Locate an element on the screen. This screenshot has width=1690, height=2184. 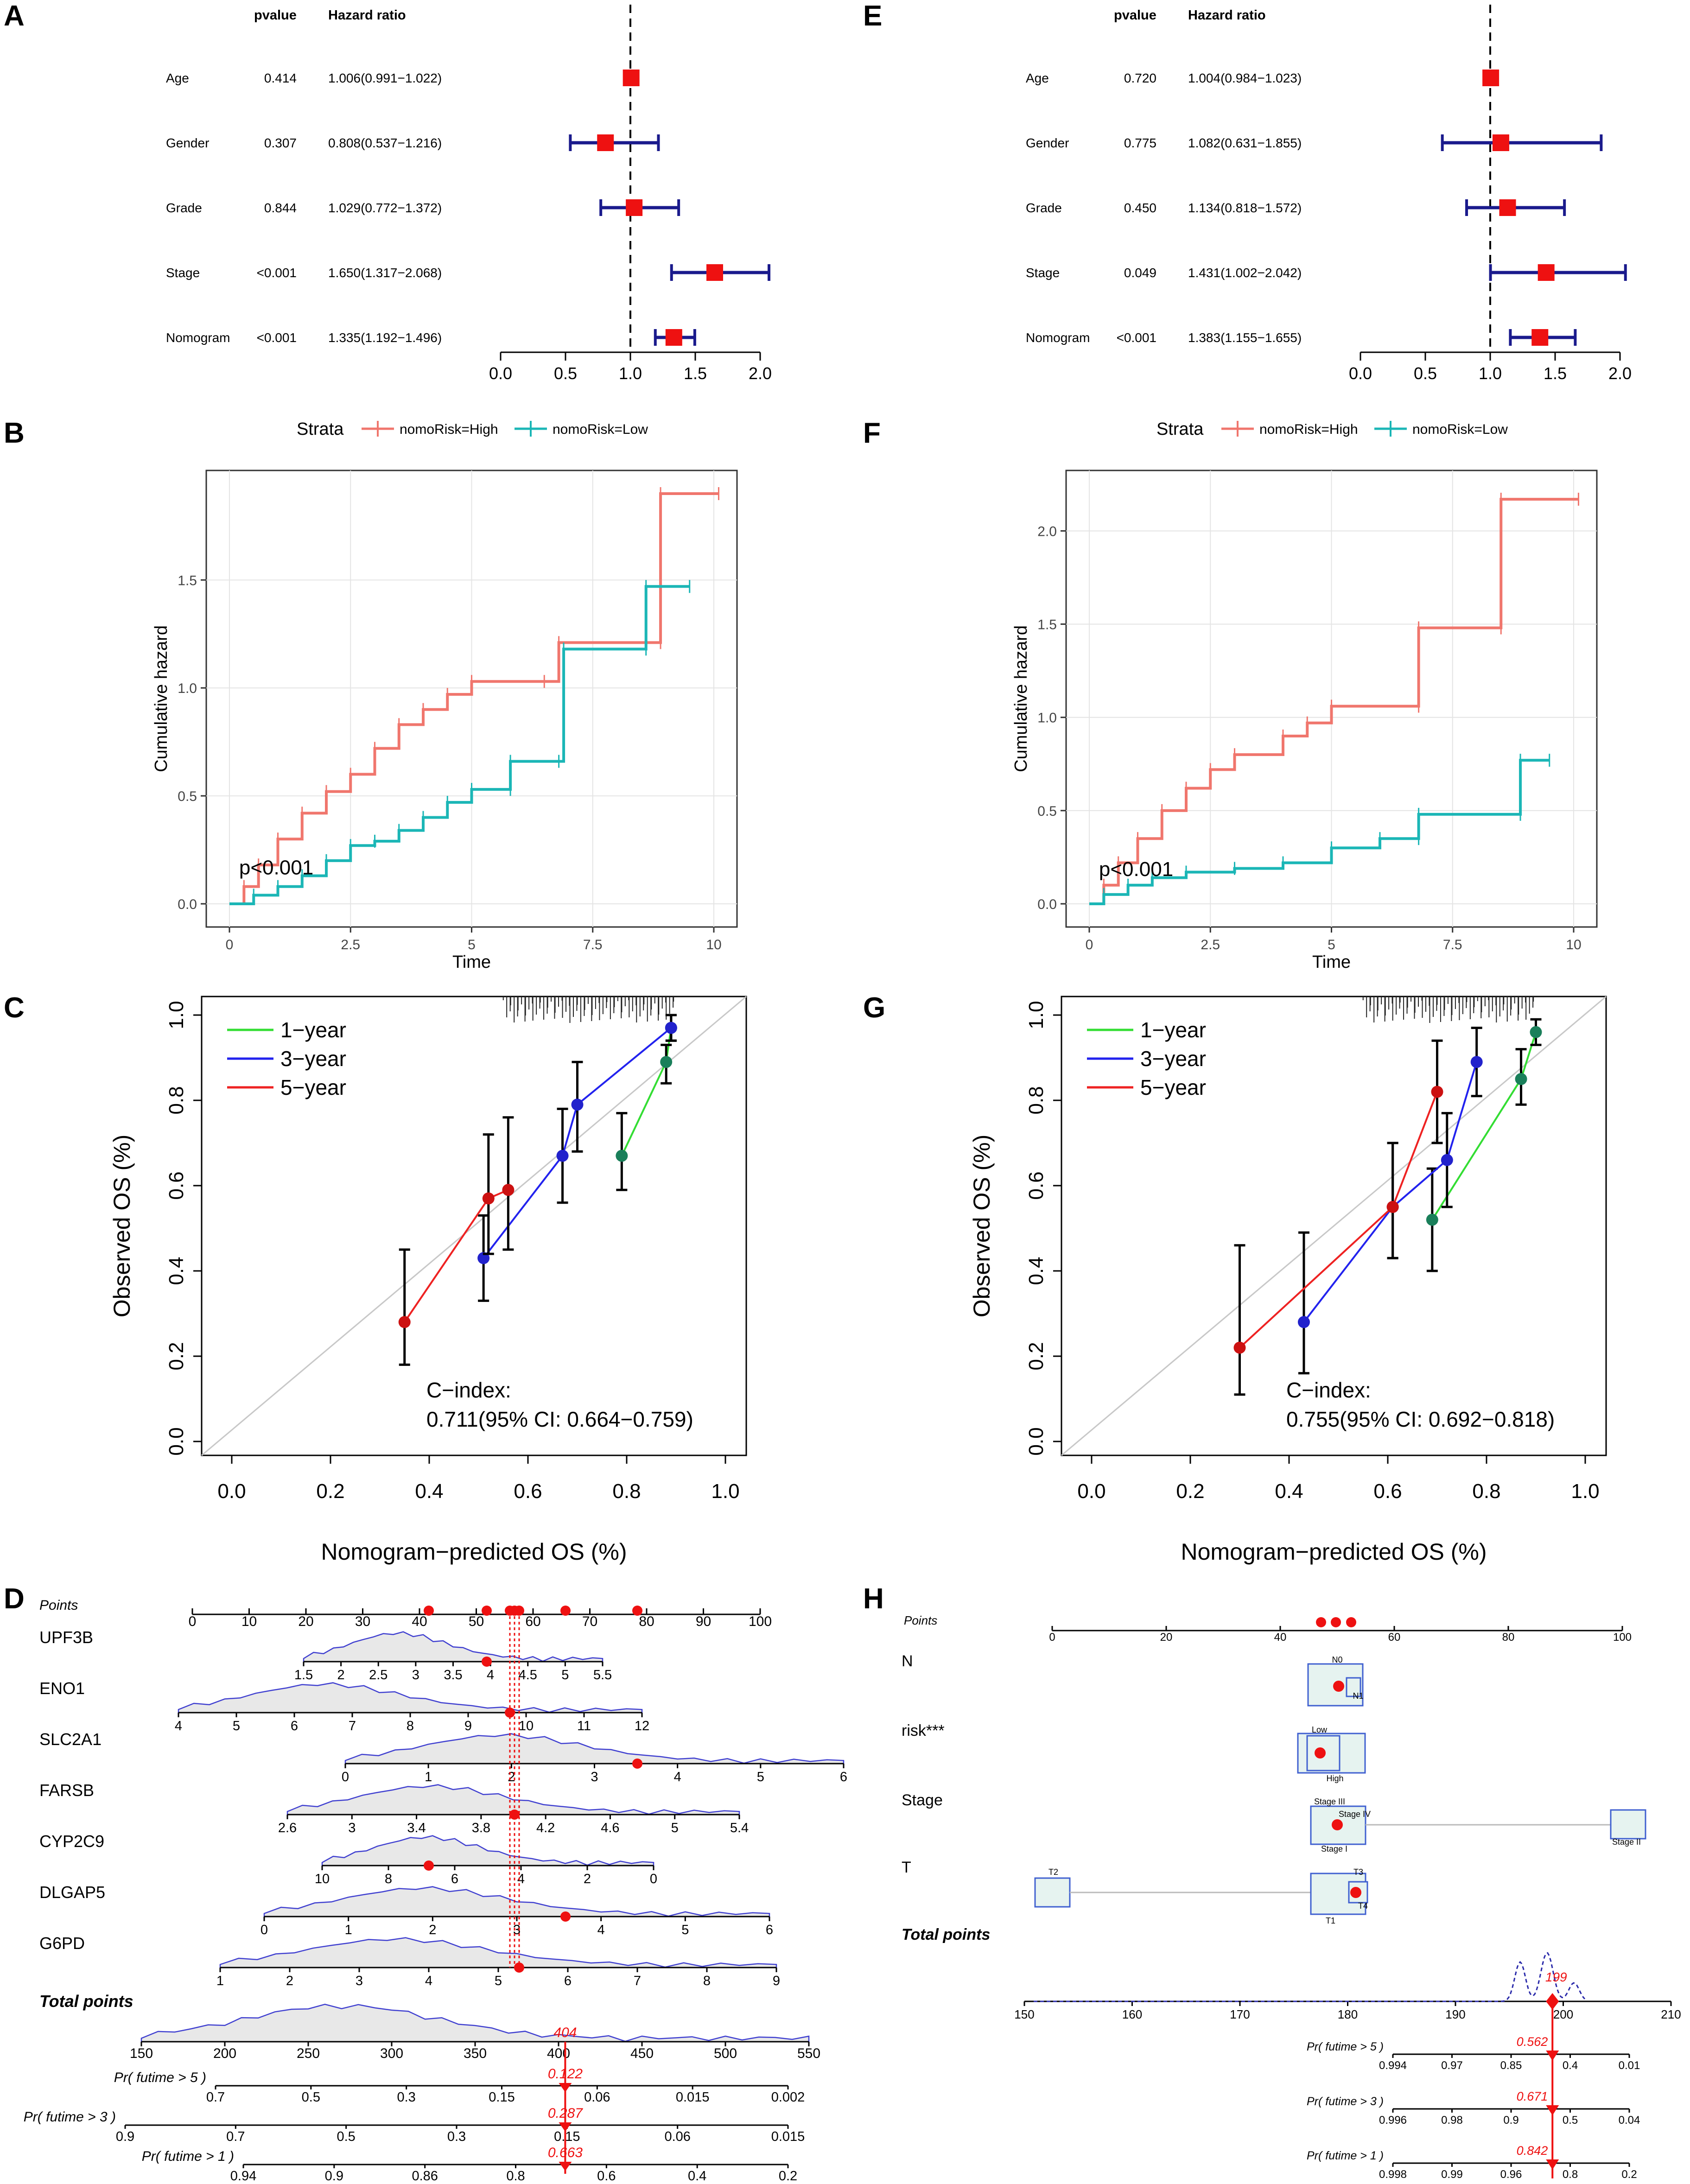
total-tick-label: 180 is located at coordinates (1348, 2014).